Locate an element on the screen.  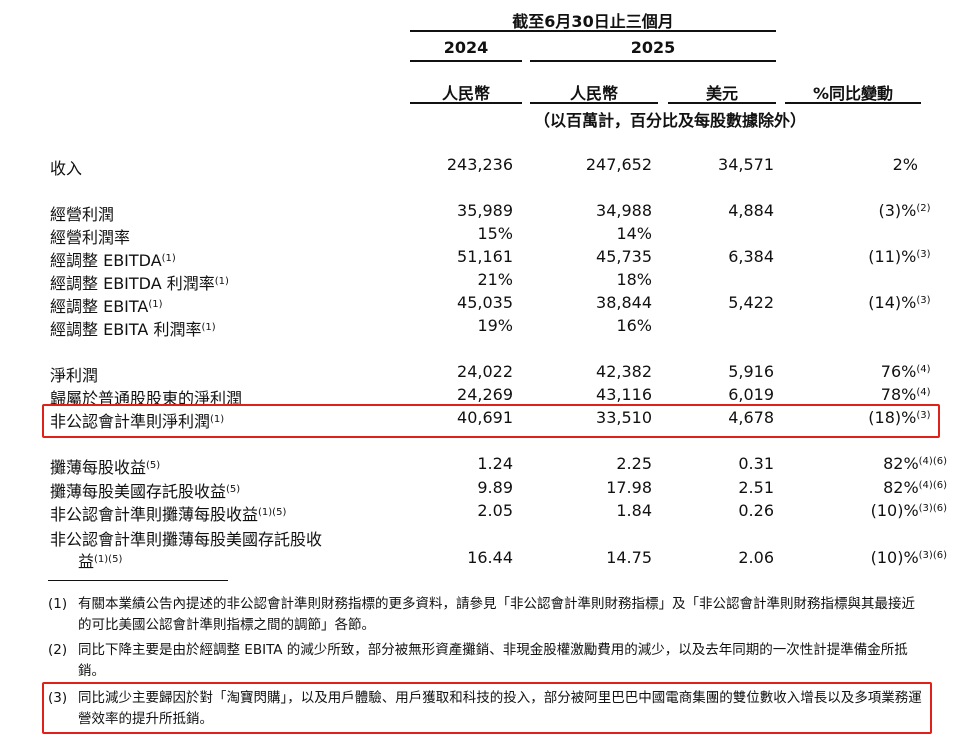
value-2025-usd: 0.26 is located at coordinates (756, 510).